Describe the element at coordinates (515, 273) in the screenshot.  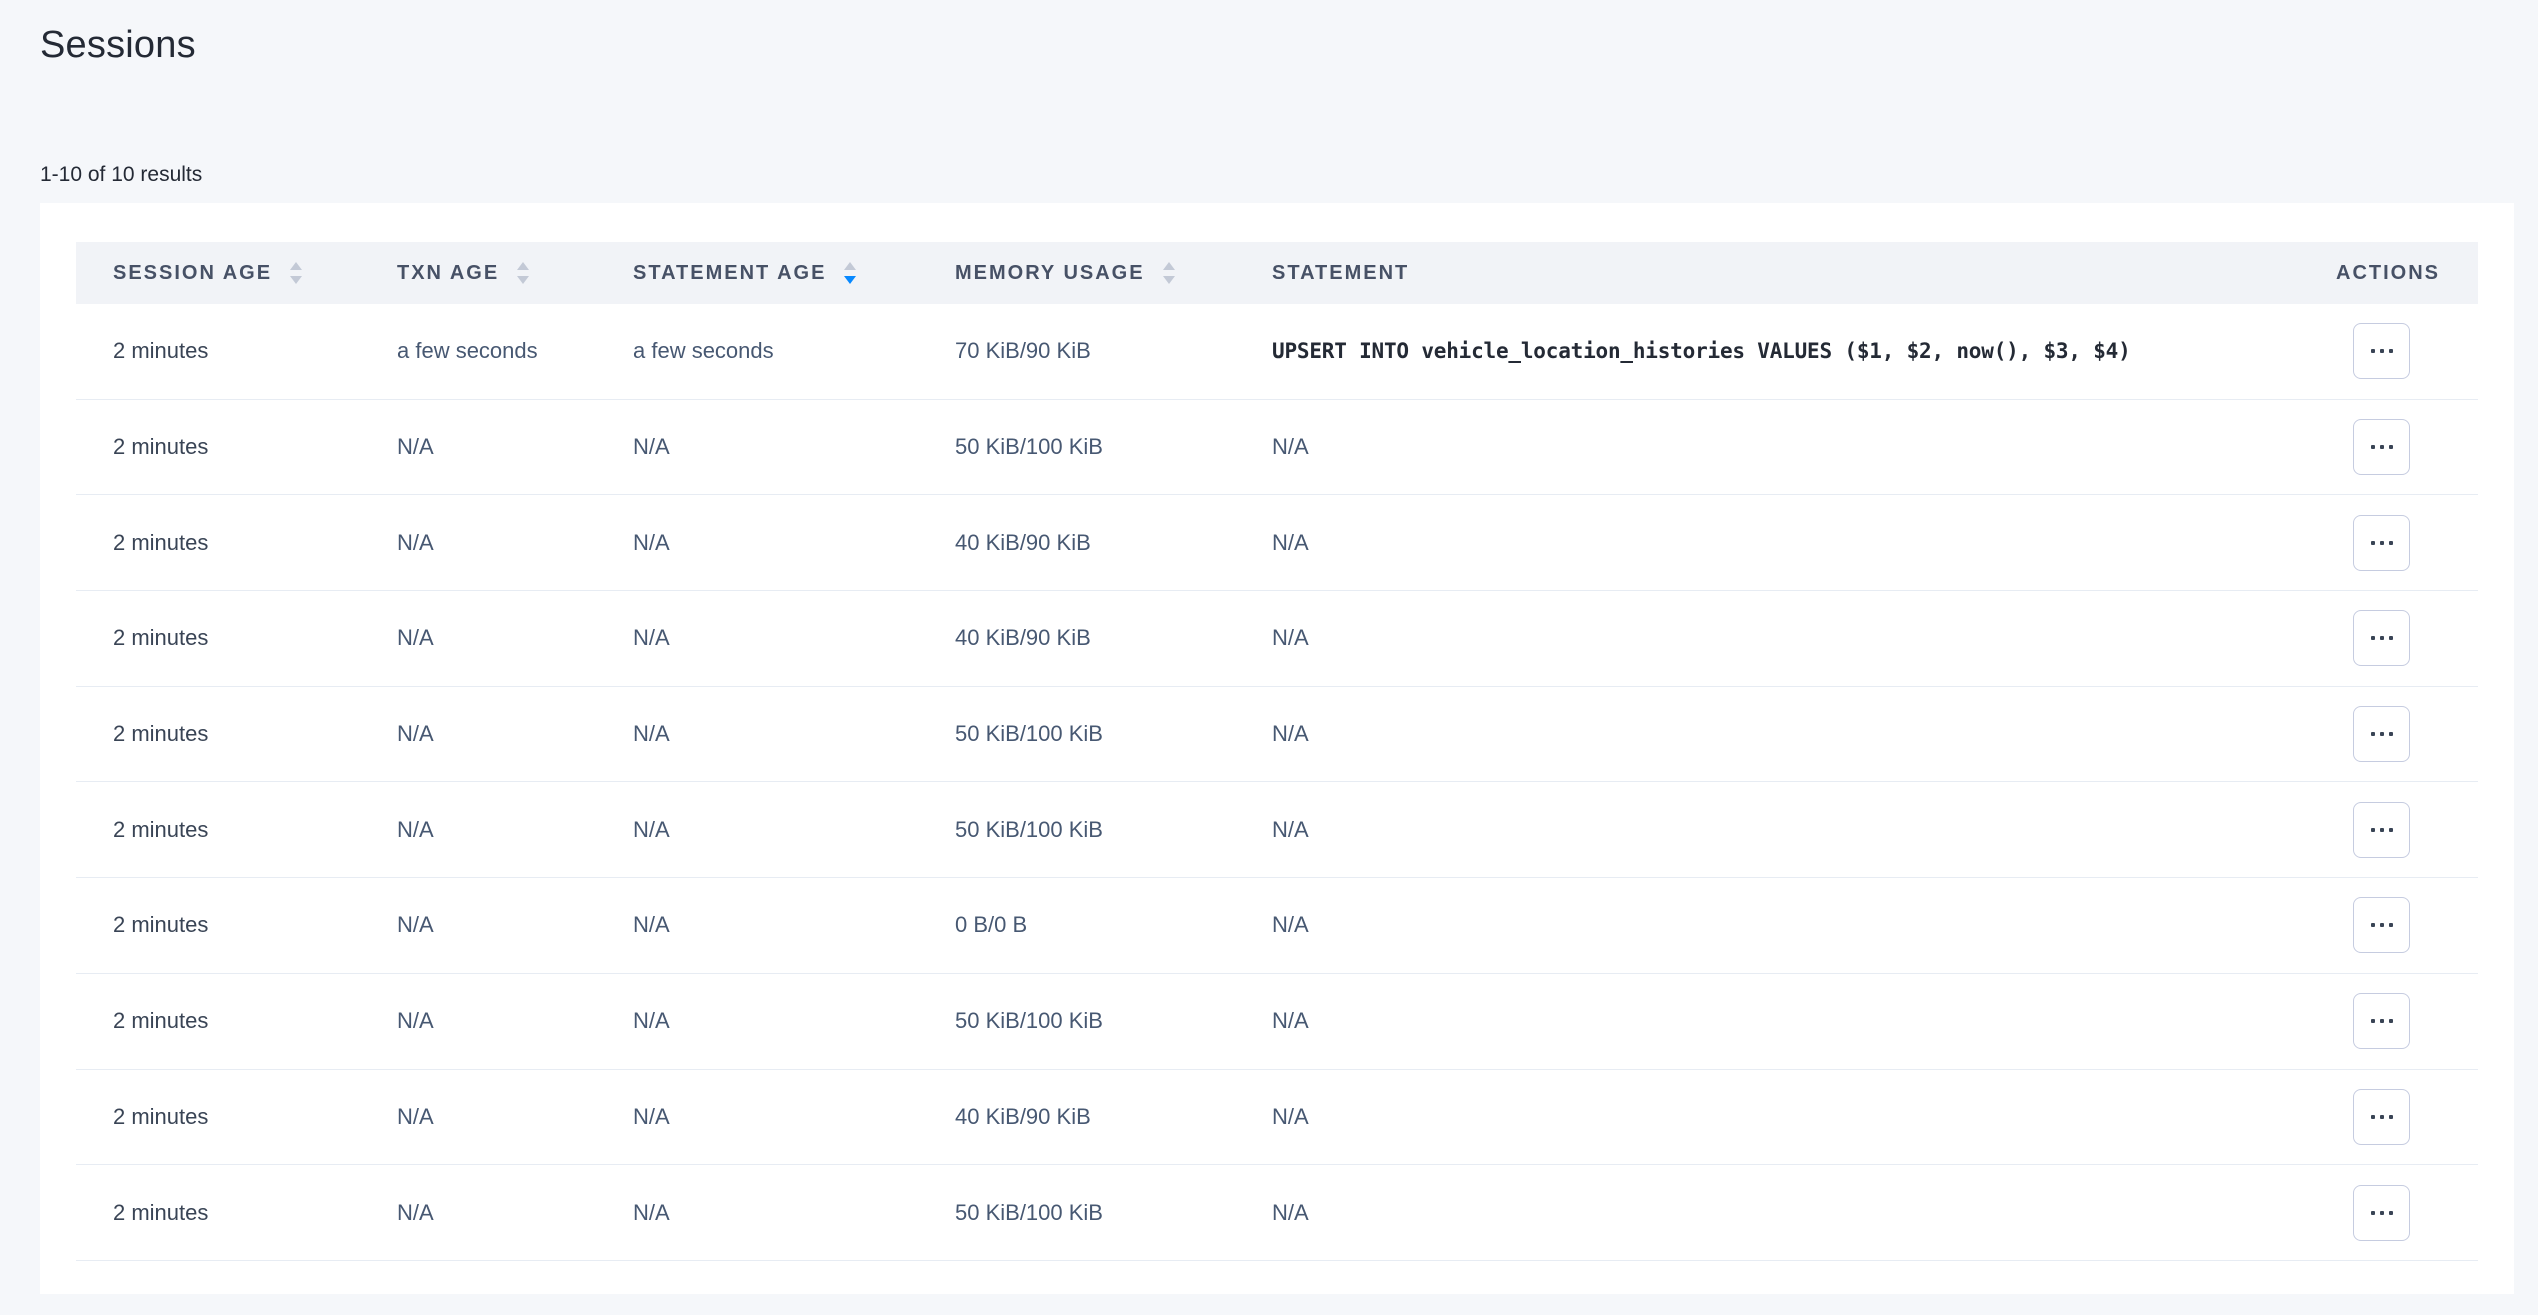
I see `column-header-txn-age: TXN AGE` at that location.